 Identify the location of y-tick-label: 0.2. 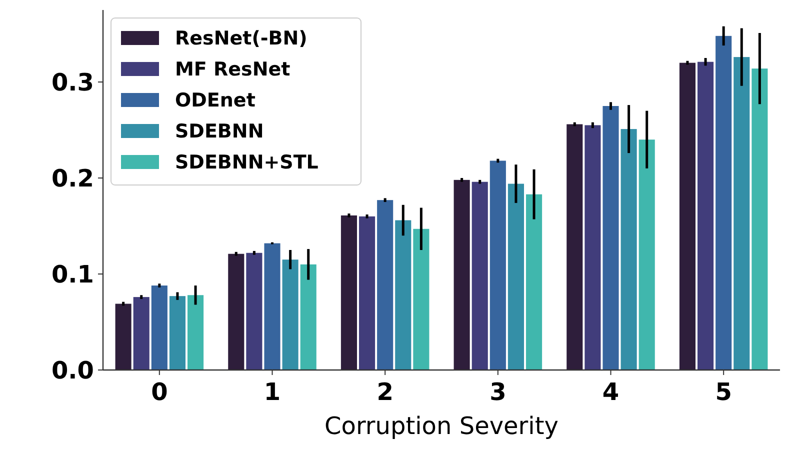
(72, 178).